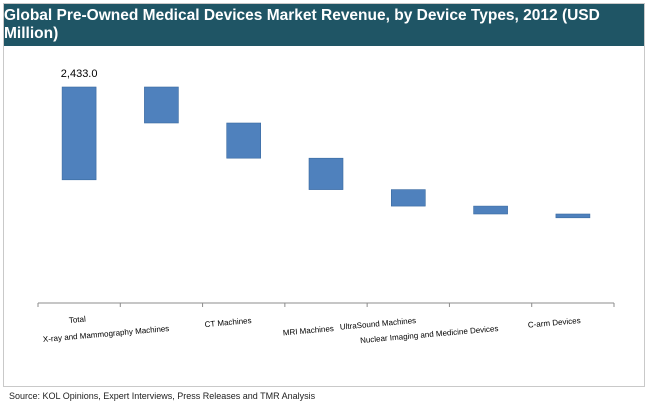 The height and width of the screenshot is (413, 650). I want to click on x-tick-label-2: CT Machines, so click(228, 322).